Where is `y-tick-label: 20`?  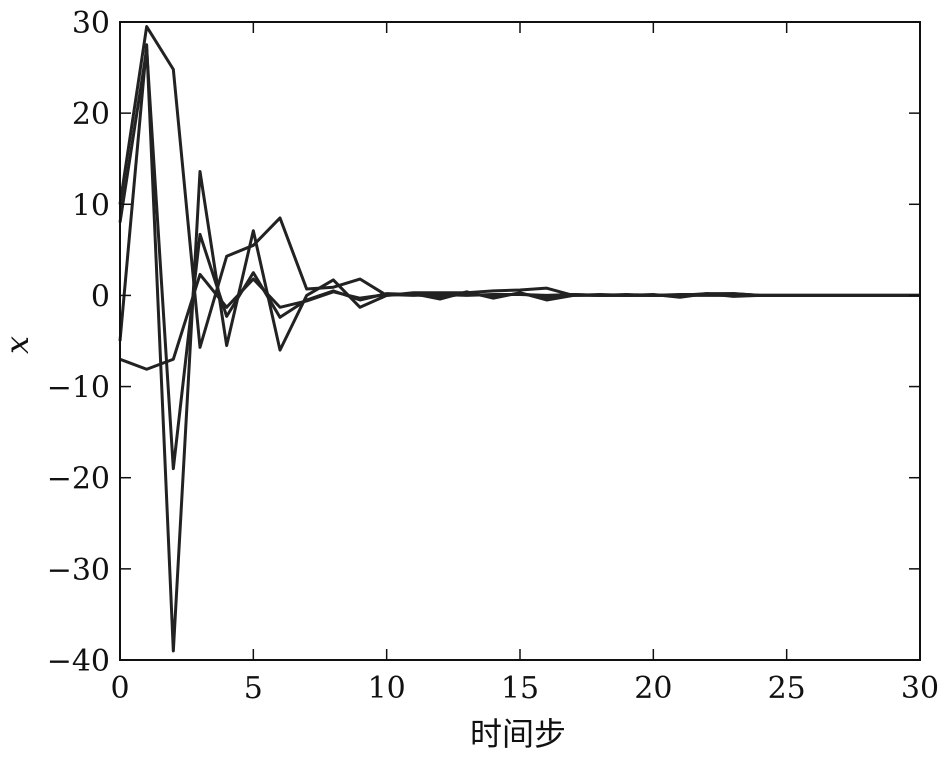 y-tick-label: 20 is located at coordinates (91, 114).